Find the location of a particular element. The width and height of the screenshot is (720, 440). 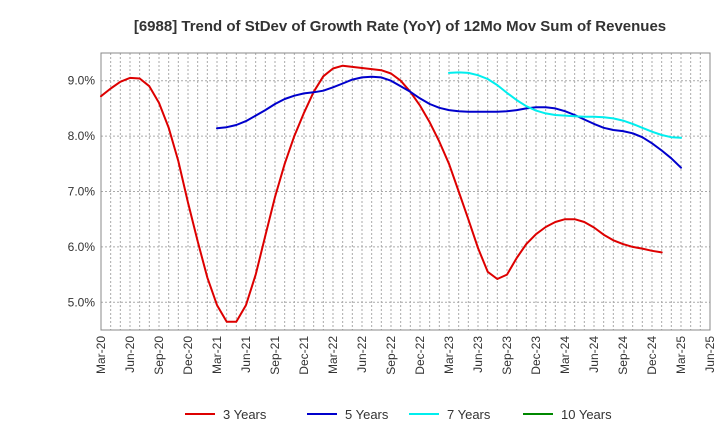

x-tick-label: Mar-22 is located at coordinates (333, 355).